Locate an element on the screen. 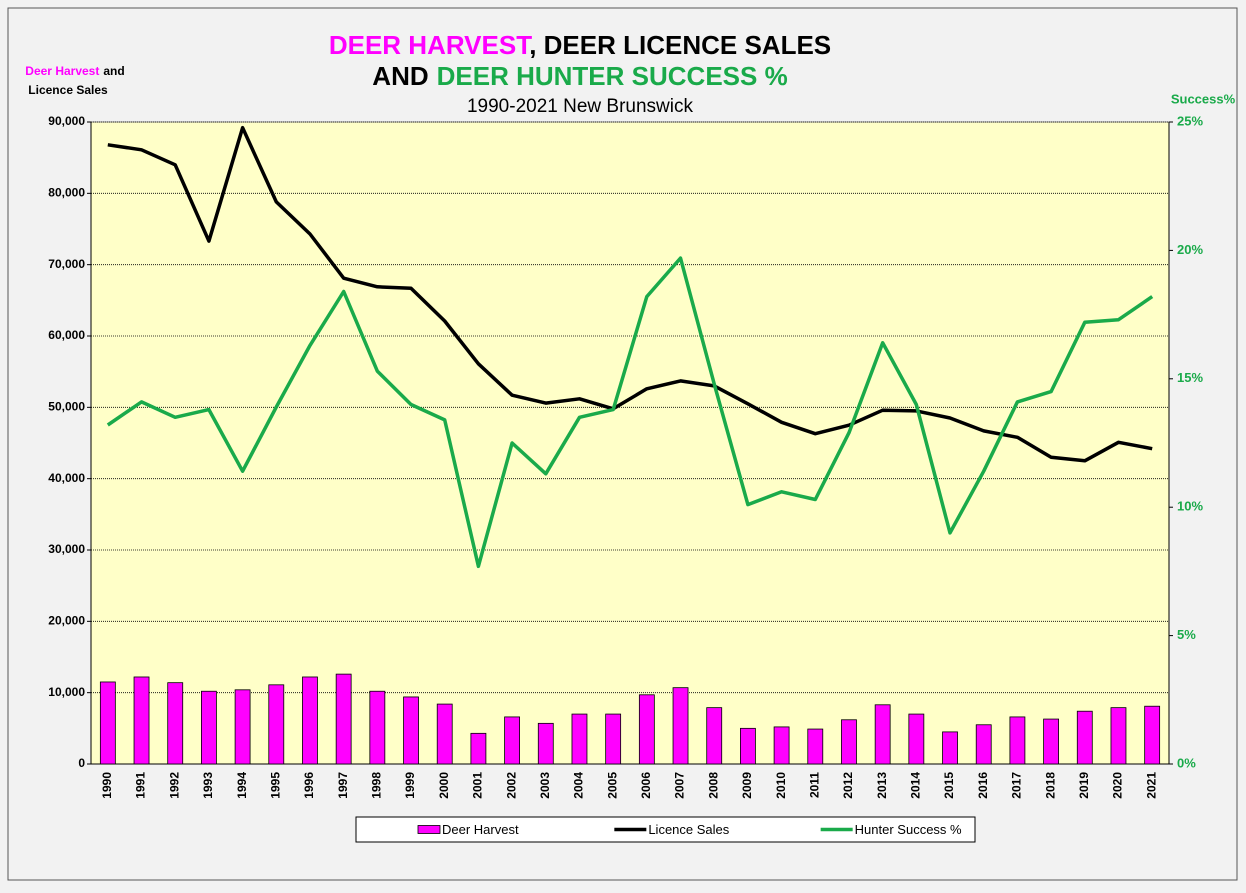  x-tick-label: 2006 is located at coordinates (646, 785).